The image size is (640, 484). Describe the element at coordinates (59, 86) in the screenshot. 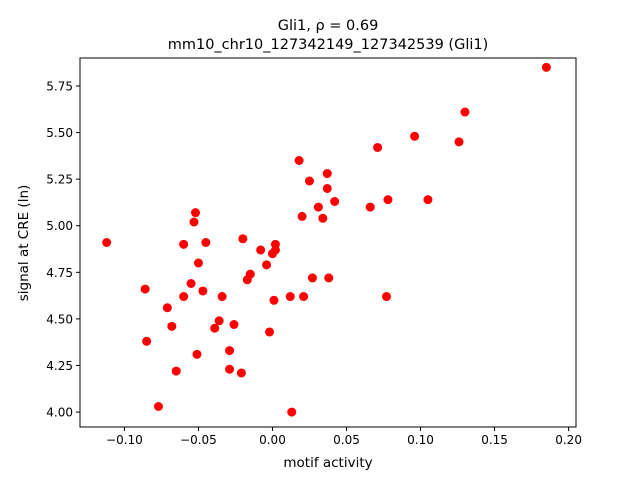

I see `y-tick-label: 5.75` at that location.